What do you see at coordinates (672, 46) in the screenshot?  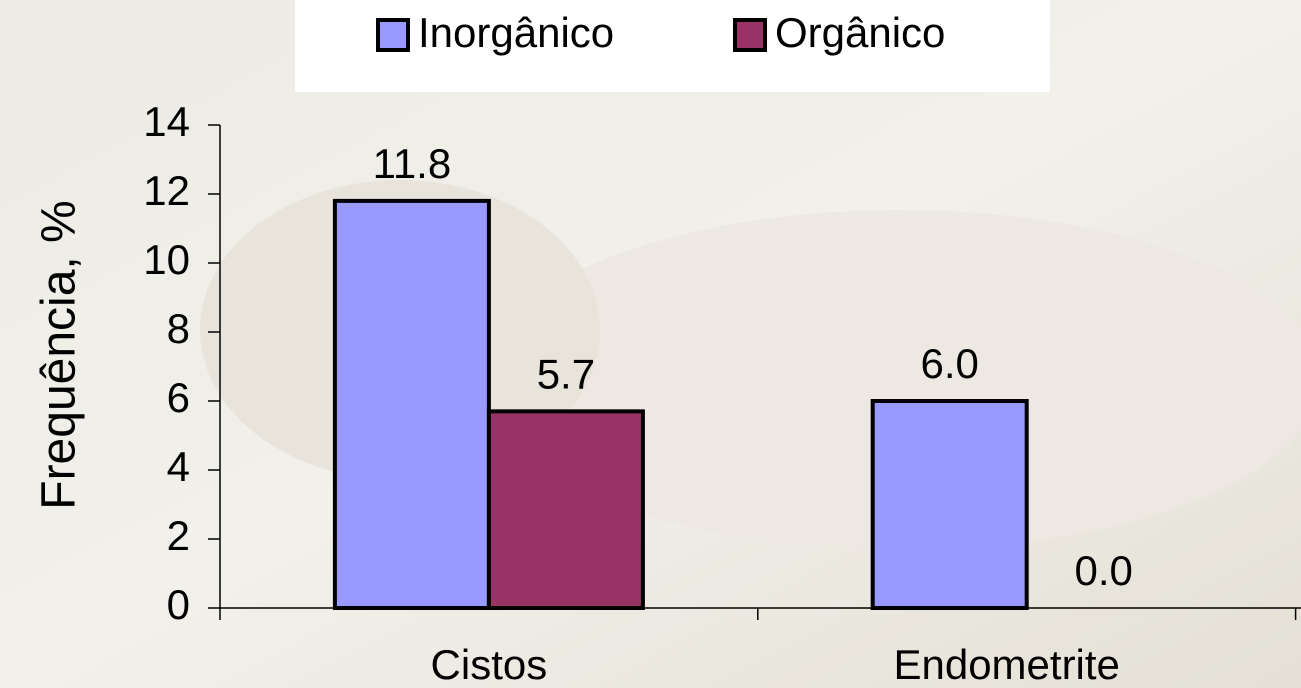 I see `legend-box` at bounding box center [672, 46].